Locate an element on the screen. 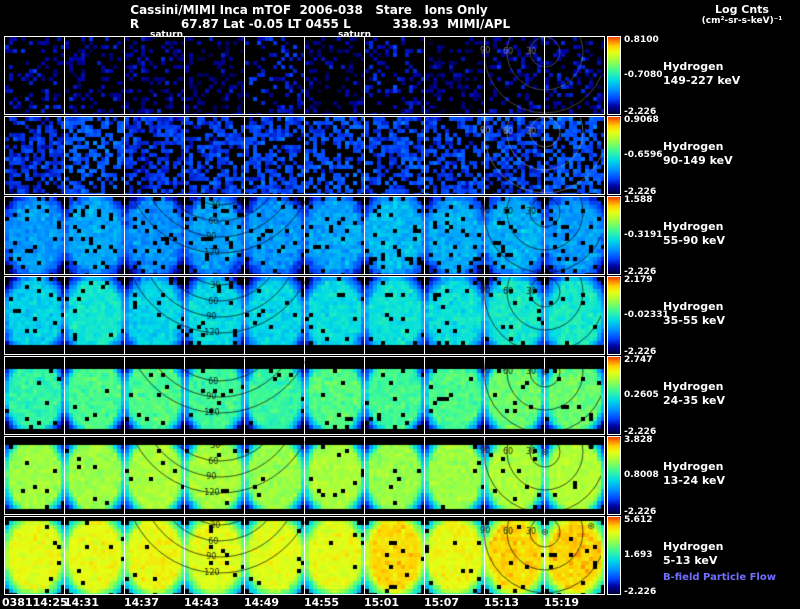 The width and height of the screenshot is (800, 609). energy-row-1: 0.8100 -0.7080 -2.226 Hydrogen 149-227 keV is located at coordinates (400, 76).